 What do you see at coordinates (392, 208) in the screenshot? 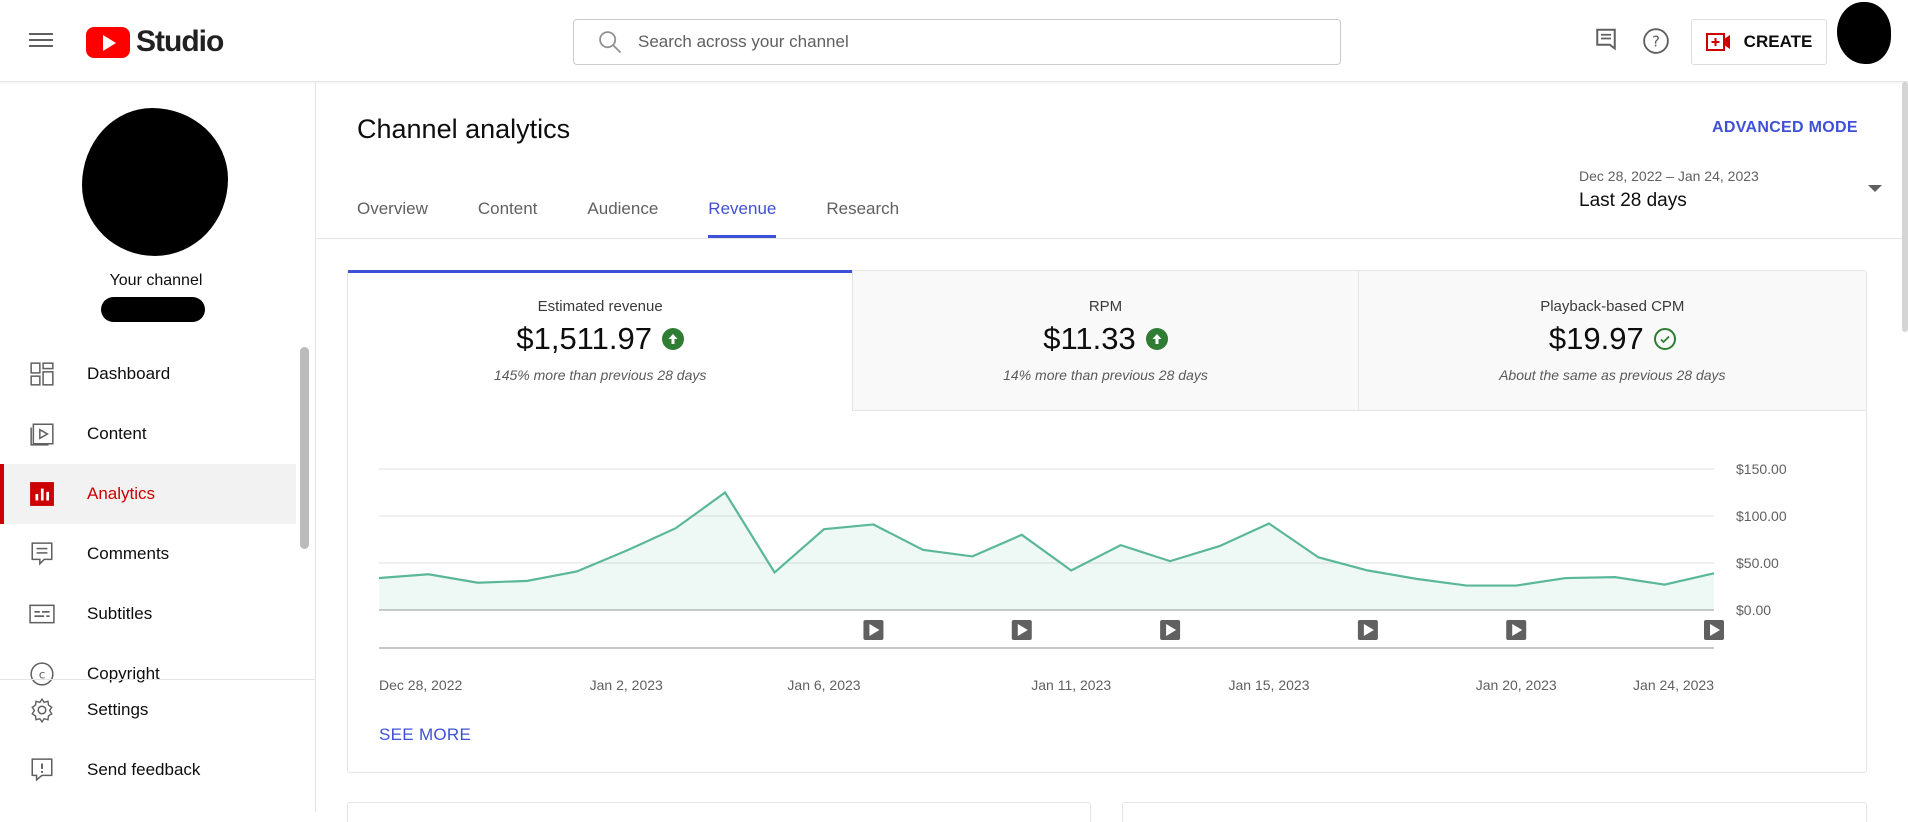
I see `tab-overview: Overview` at bounding box center [392, 208].